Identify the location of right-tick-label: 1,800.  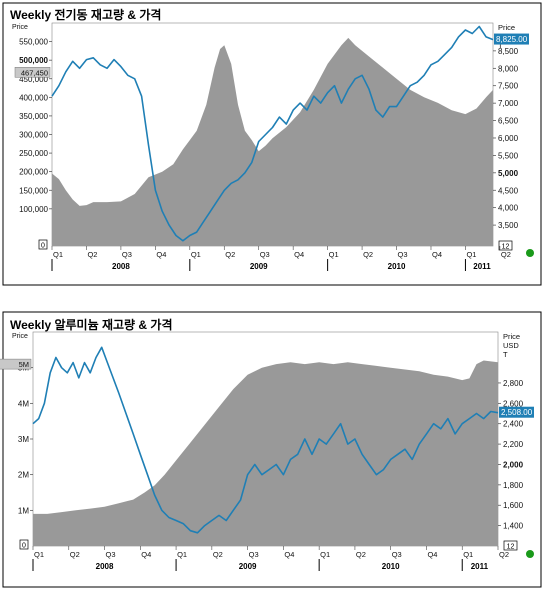
(513, 485).